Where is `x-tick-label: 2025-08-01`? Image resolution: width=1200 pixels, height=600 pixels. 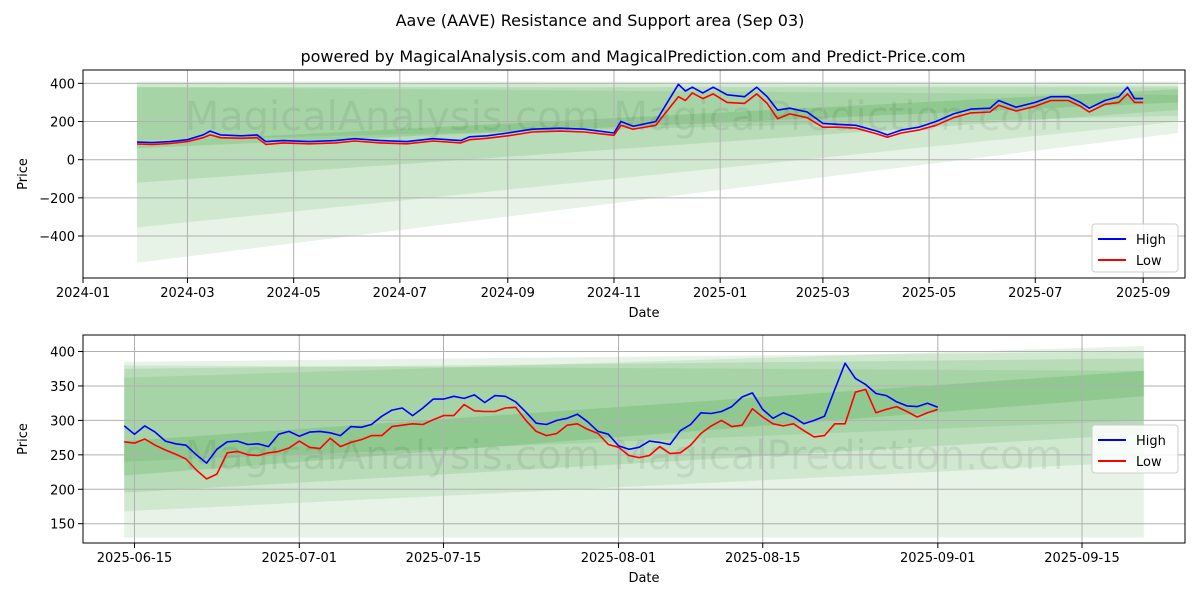 x-tick-label: 2025-08-01 is located at coordinates (619, 558).